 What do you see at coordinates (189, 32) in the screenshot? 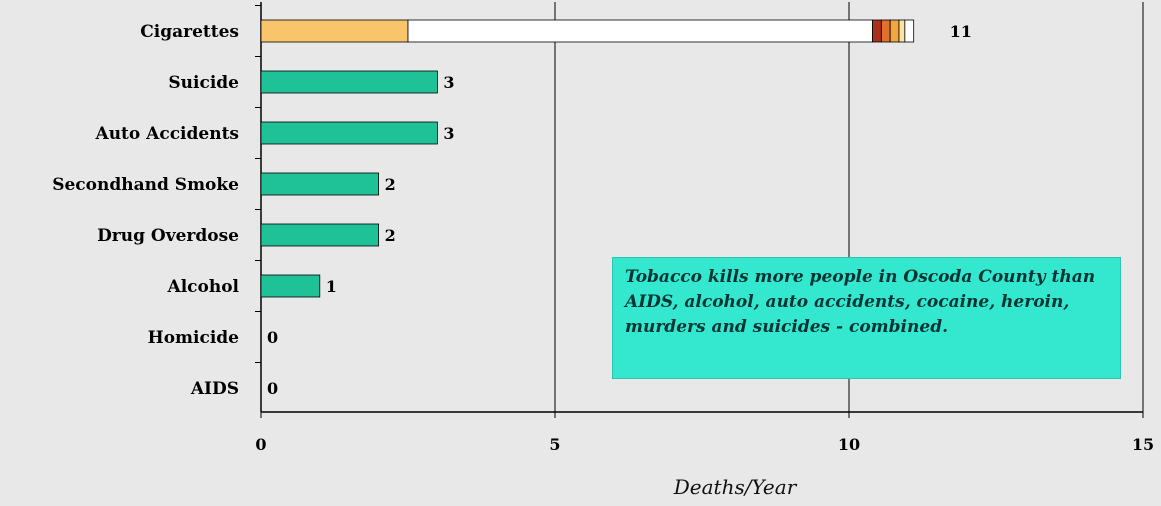
I see `category-label: Cigarettes` at bounding box center [189, 32].